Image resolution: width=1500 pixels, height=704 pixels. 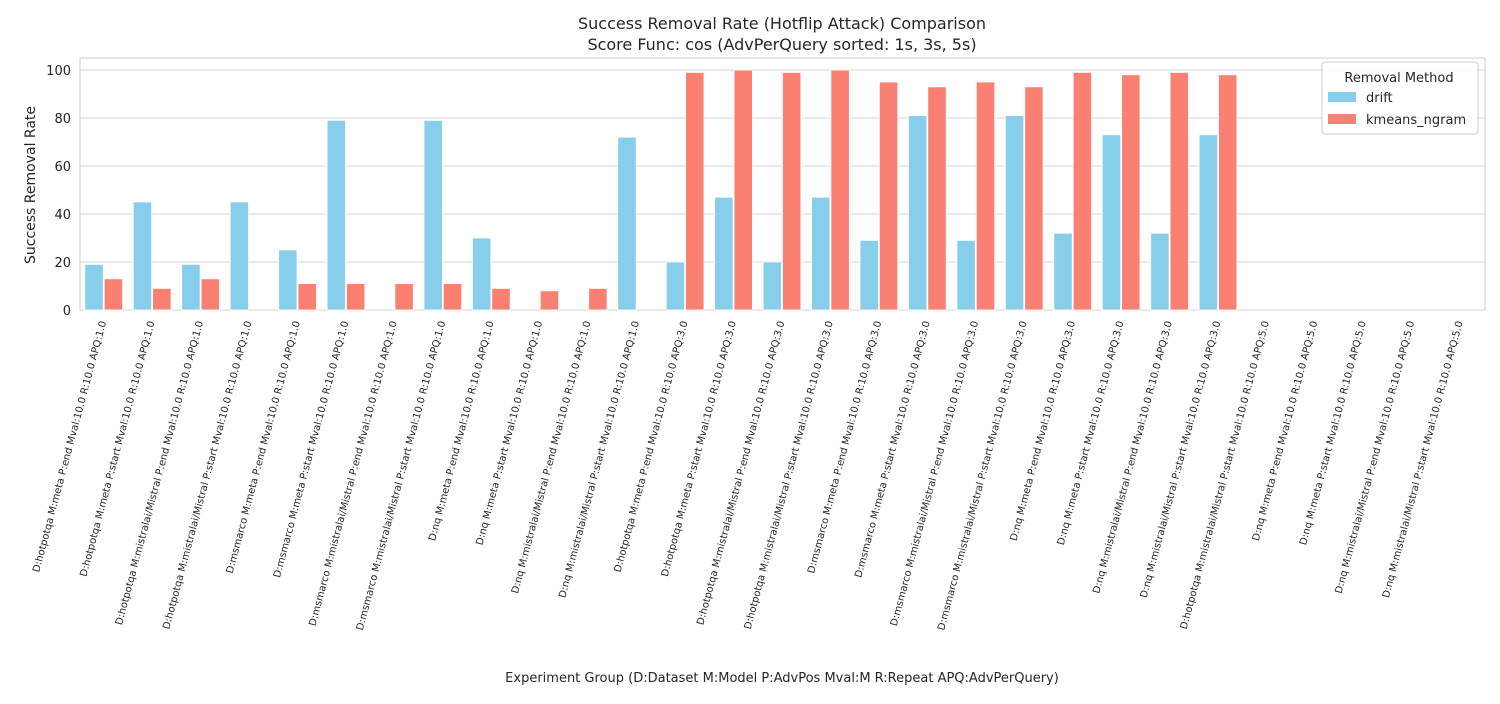 I want to click on y-tick-label: 80, so click(x=62, y=119).